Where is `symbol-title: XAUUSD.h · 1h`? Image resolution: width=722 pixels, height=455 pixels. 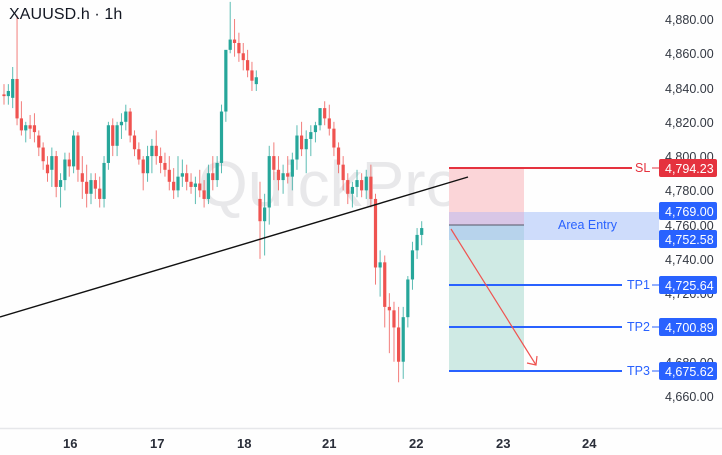
symbol-title: XAUUSD.h · 1h is located at coordinates (66, 14).